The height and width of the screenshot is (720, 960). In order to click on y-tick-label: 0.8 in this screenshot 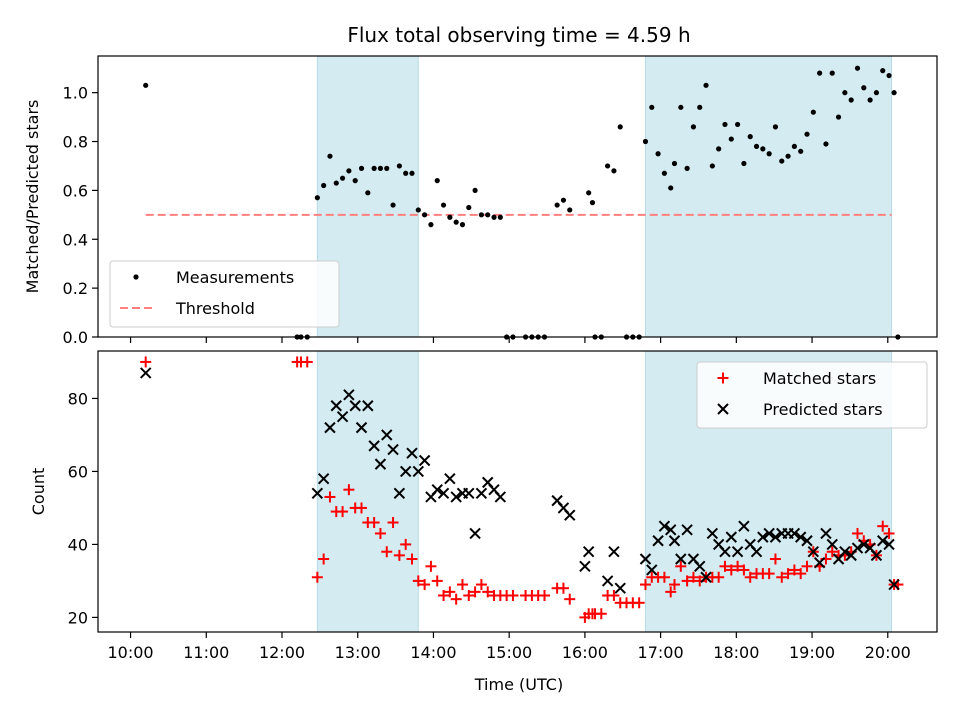, I will do `click(75, 142)`.